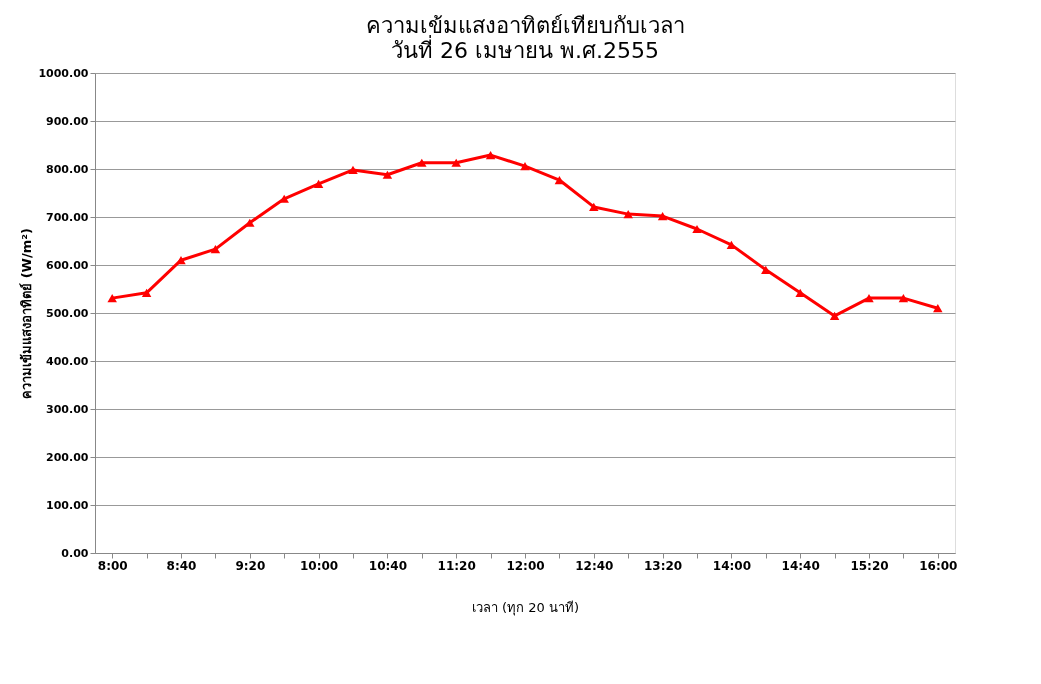 The image size is (1041, 684). What do you see at coordinates (319, 565) in the screenshot?
I see `x-tick-label: 10:00` at bounding box center [319, 565].